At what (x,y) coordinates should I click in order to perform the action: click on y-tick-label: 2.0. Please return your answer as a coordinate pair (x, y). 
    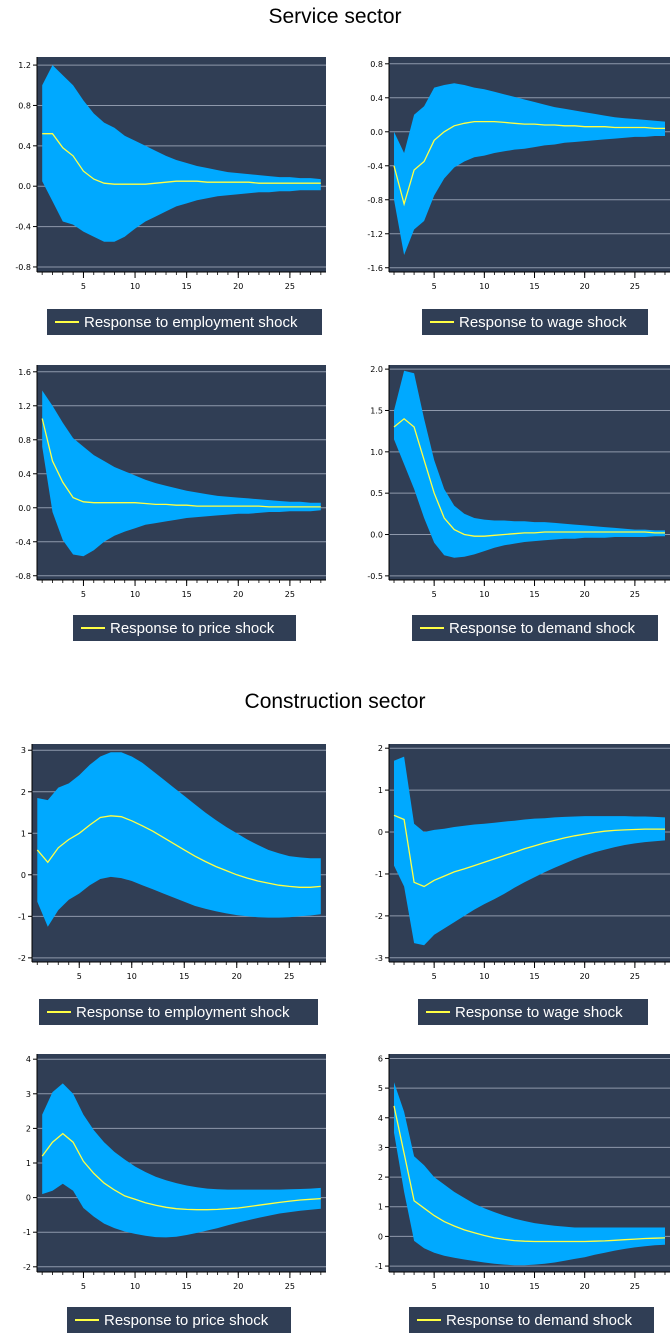
    Looking at the image, I should click on (376, 369).